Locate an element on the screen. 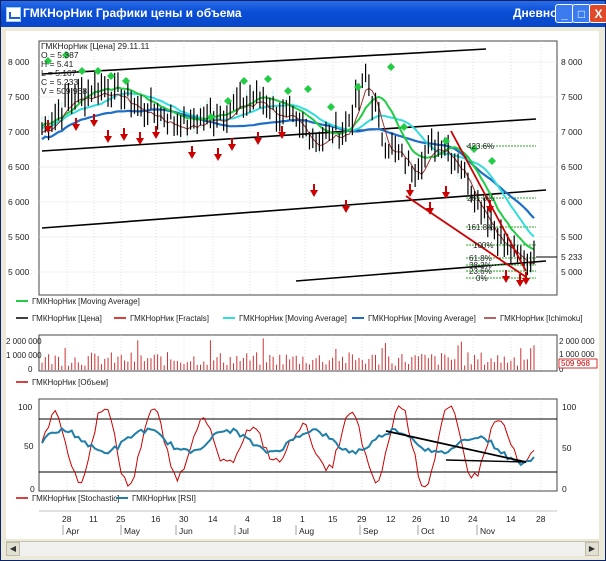 This screenshot has height=561, width=606. info-open: O = 5.387 is located at coordinates (60, 55).